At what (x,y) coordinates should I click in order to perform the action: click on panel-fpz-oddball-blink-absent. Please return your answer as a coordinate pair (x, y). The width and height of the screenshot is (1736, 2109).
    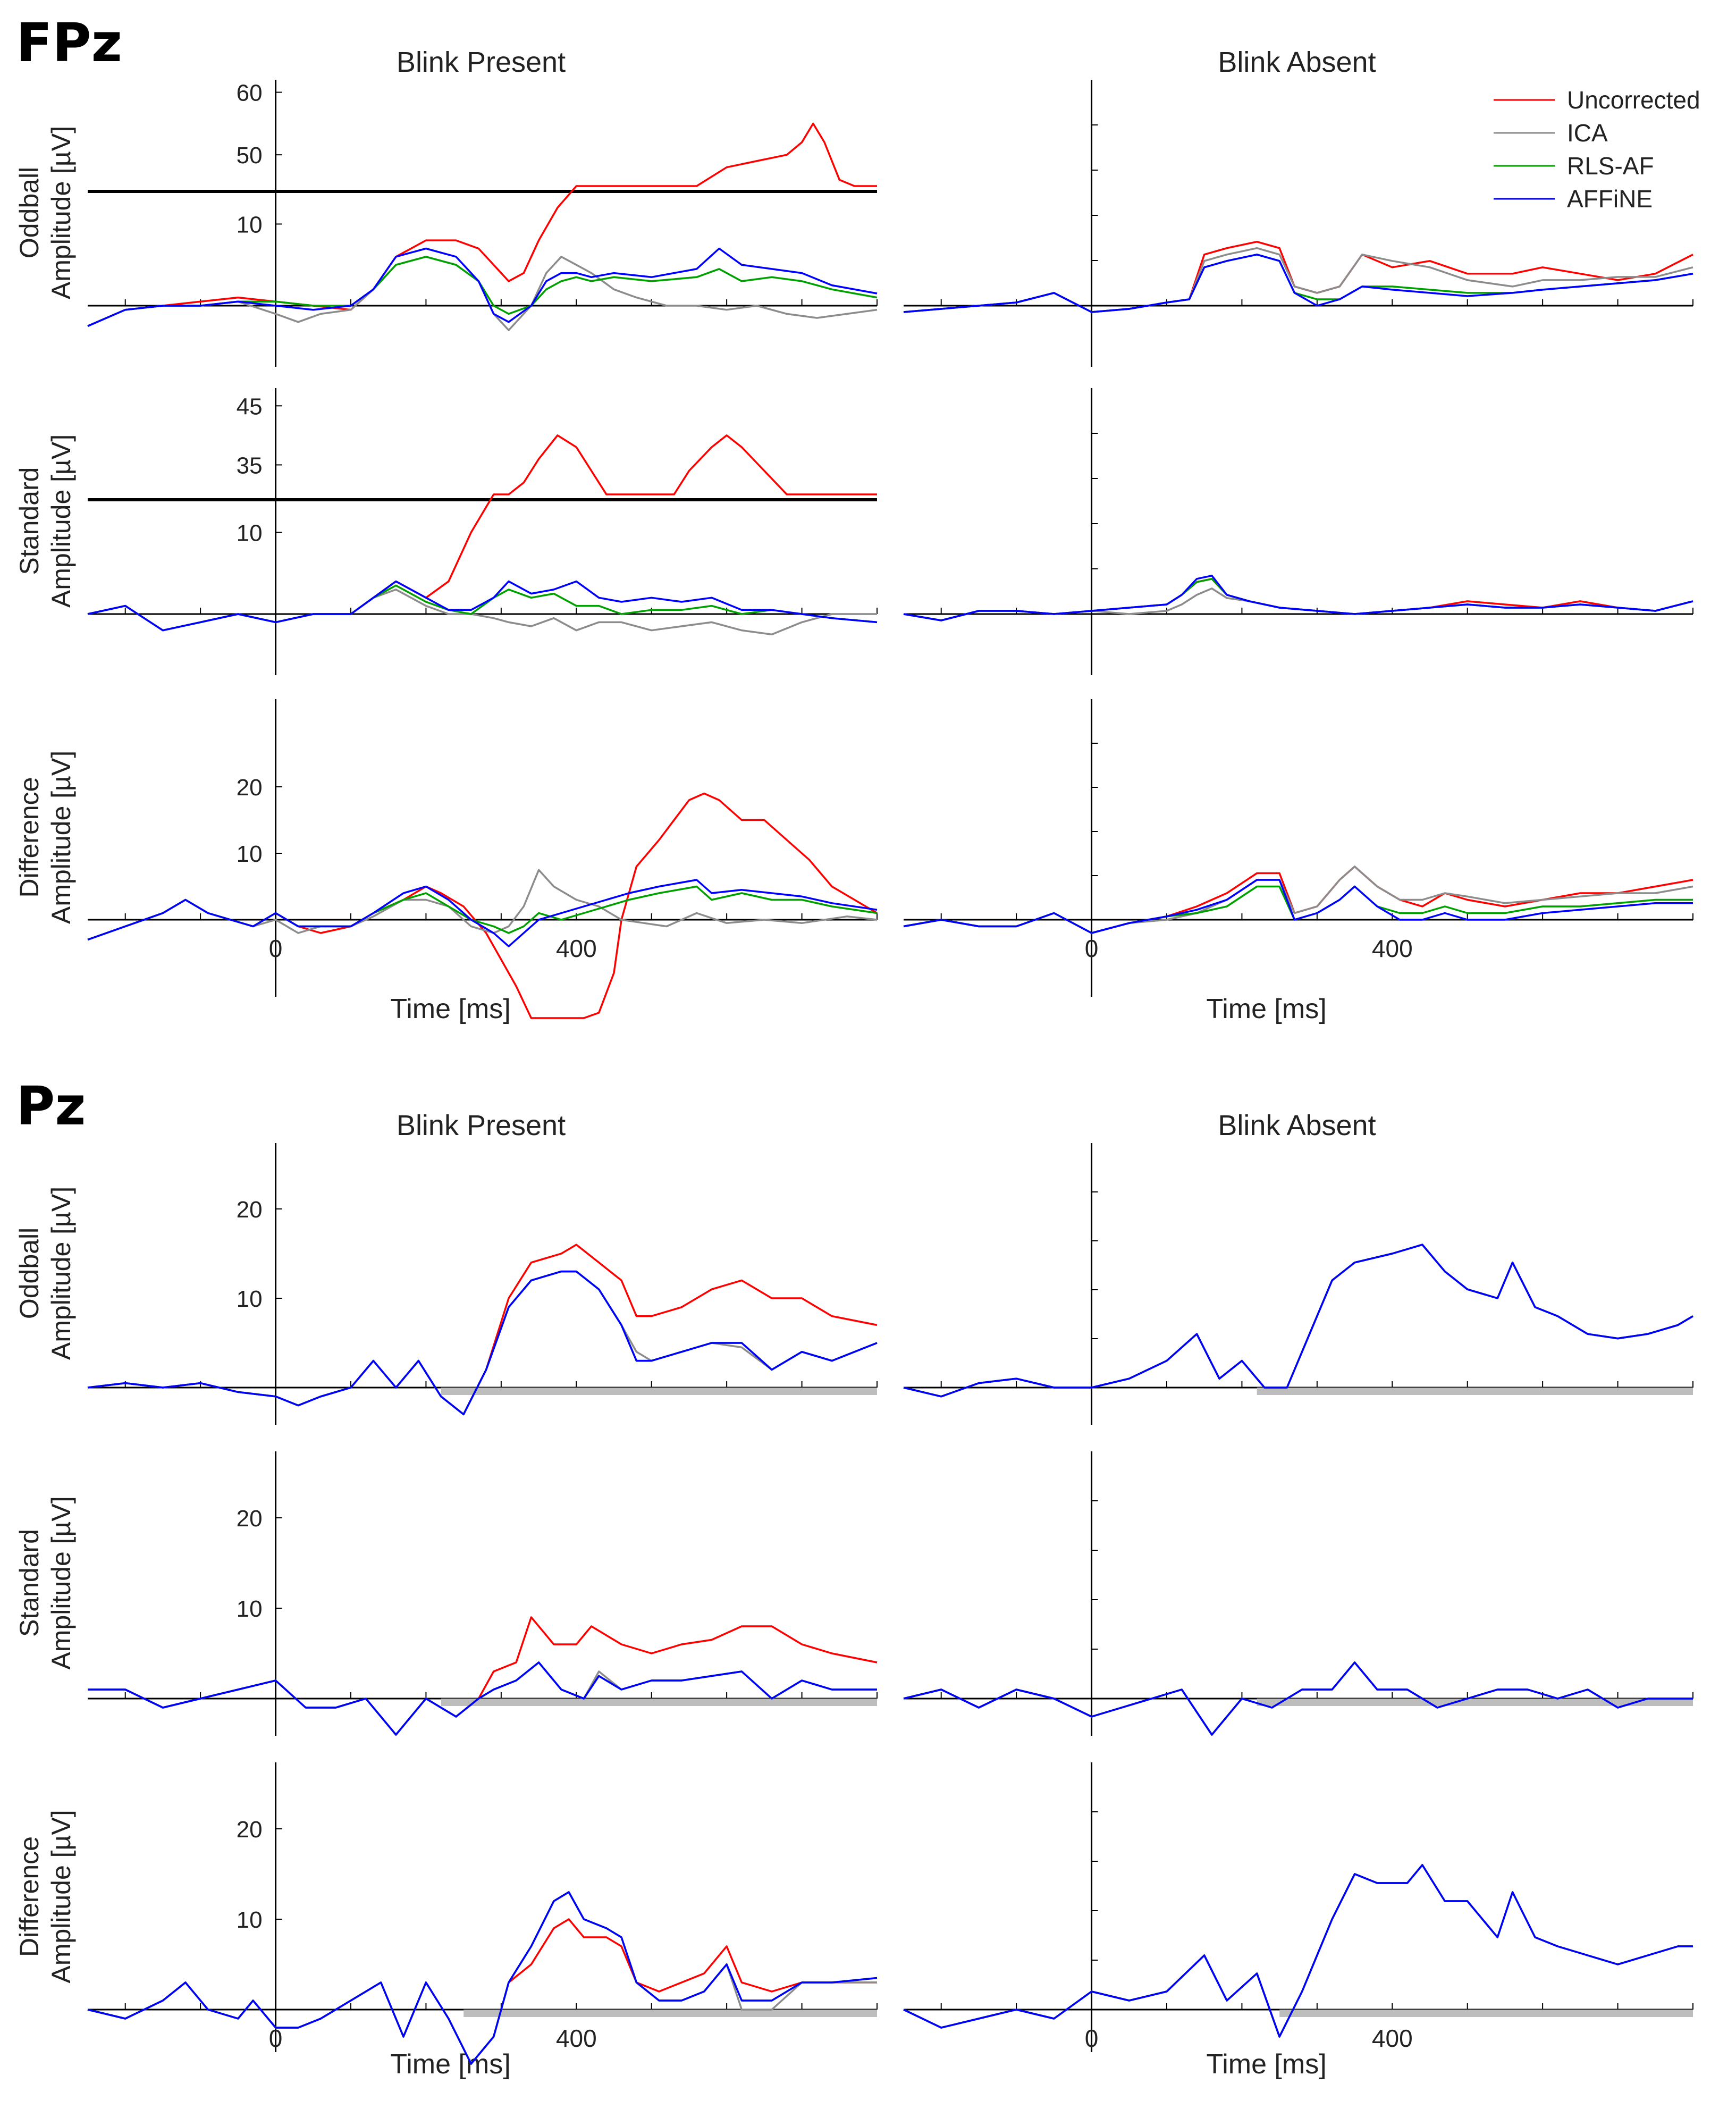
    Looking at the image, I should click on (1298, 223).